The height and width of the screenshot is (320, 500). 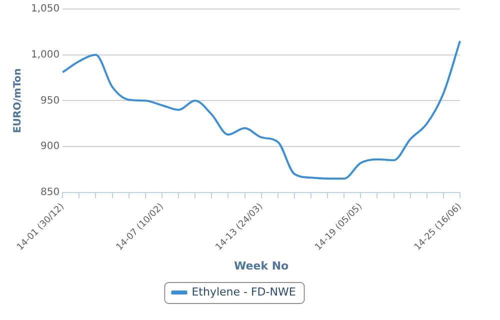 I want to click on legend-label: Ethylene - FD-NWE, so click(x=244, y=291).